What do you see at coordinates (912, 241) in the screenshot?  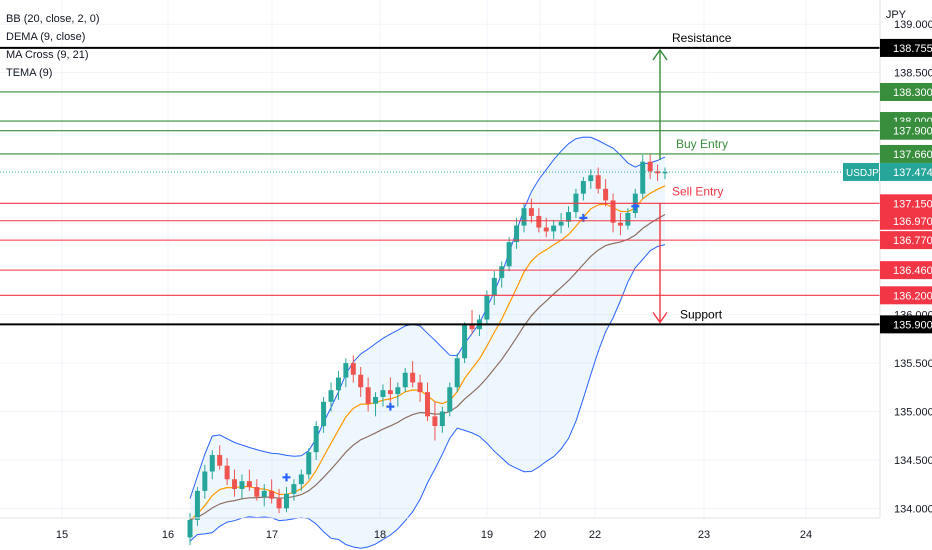 I see `level-tag-label: 136.770` at bounding box center [912, 241].